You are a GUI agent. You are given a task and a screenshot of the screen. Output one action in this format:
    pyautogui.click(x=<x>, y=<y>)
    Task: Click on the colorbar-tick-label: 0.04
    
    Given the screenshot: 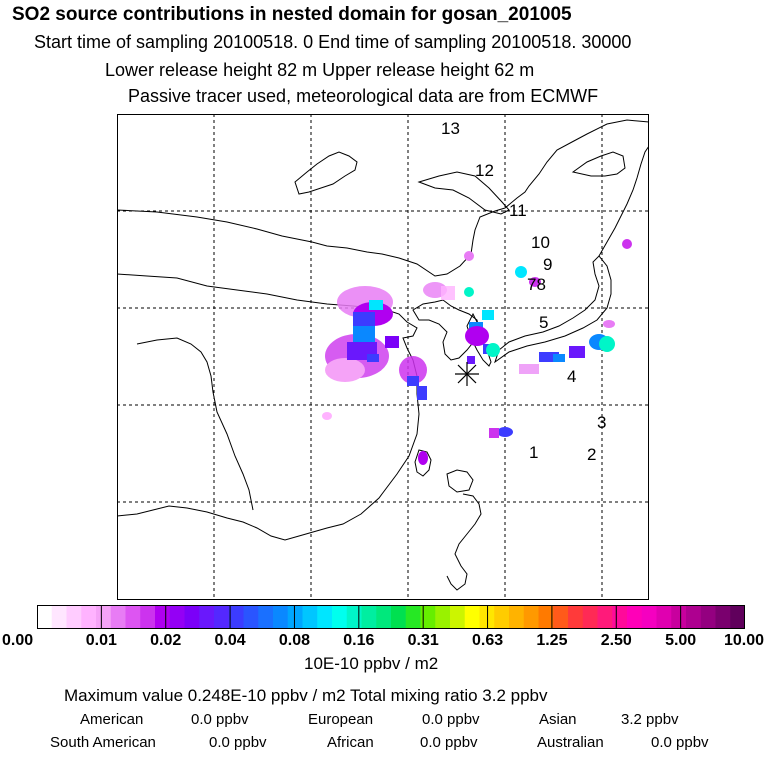 What is the action you would take?
    pyautogui.click(x=230, y=640)
    